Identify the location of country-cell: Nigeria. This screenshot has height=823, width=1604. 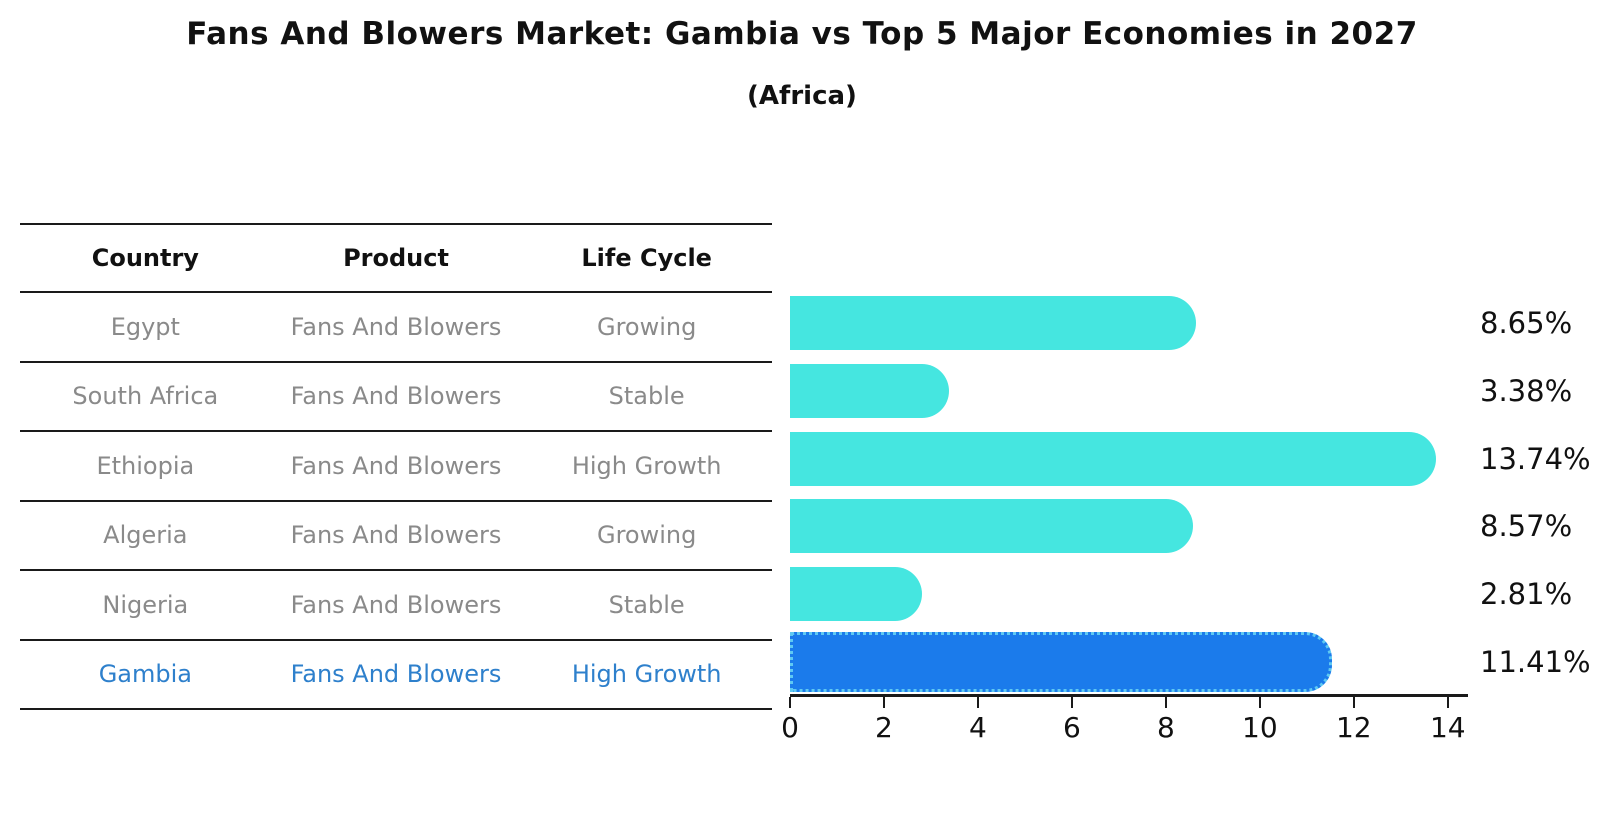
(145, 604).